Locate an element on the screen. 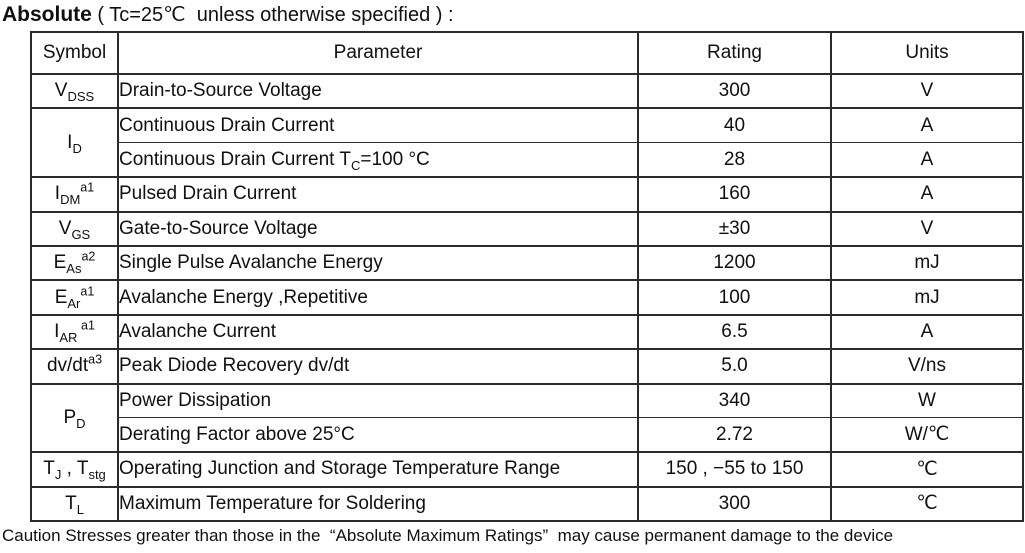  parameter-cell: Drain-to-Source Voltage is located at coordinates (378, 91).